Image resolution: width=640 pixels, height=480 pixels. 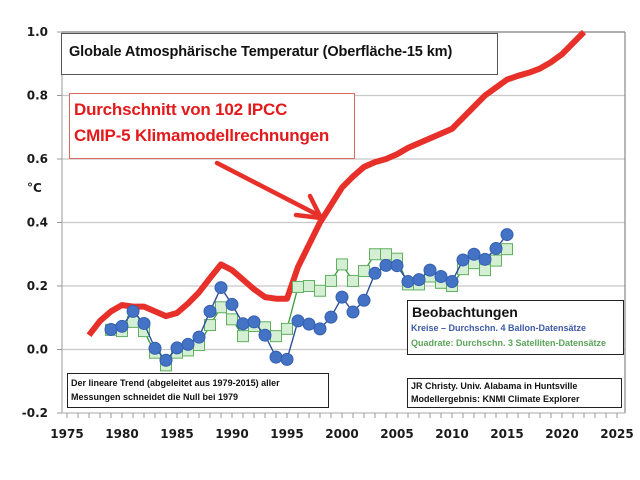 I want to click on x-tick-label: 2005, so click(x=396, y=434).